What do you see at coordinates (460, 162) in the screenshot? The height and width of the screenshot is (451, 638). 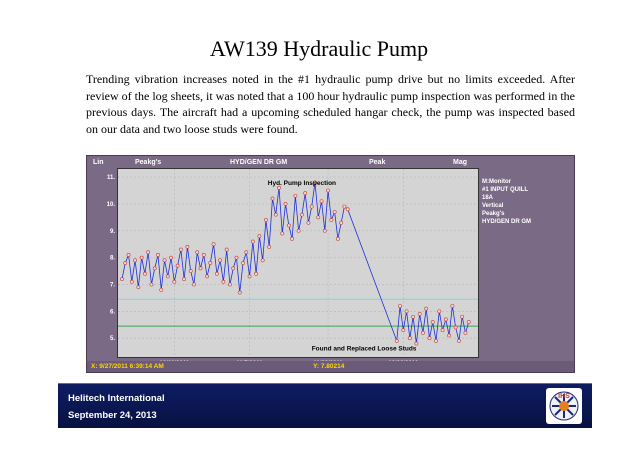 I see `header-scale: Mag` at bounding box center [460, 162].